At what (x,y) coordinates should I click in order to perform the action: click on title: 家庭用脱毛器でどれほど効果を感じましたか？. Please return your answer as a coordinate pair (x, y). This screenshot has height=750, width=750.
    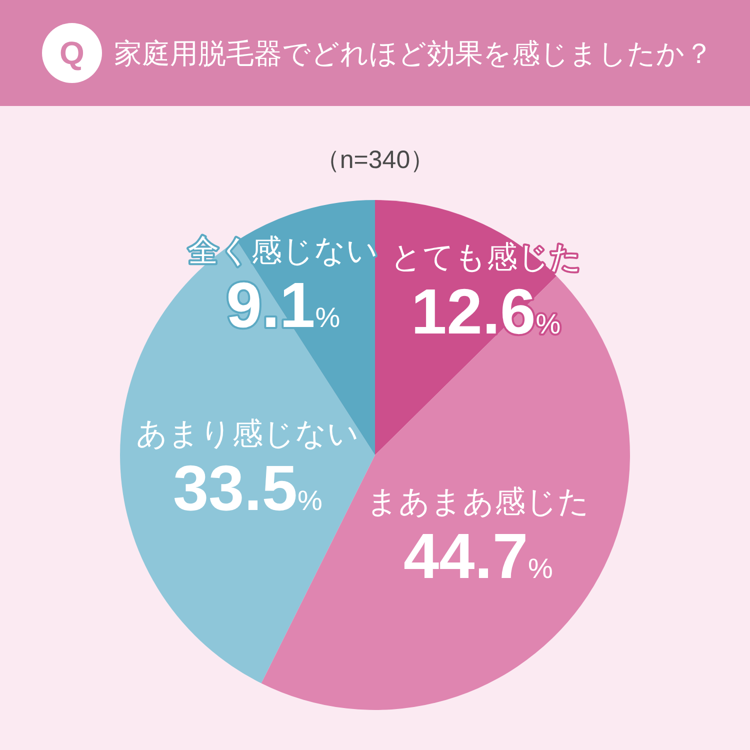
    Looking at the image, I should click on (413, 53).